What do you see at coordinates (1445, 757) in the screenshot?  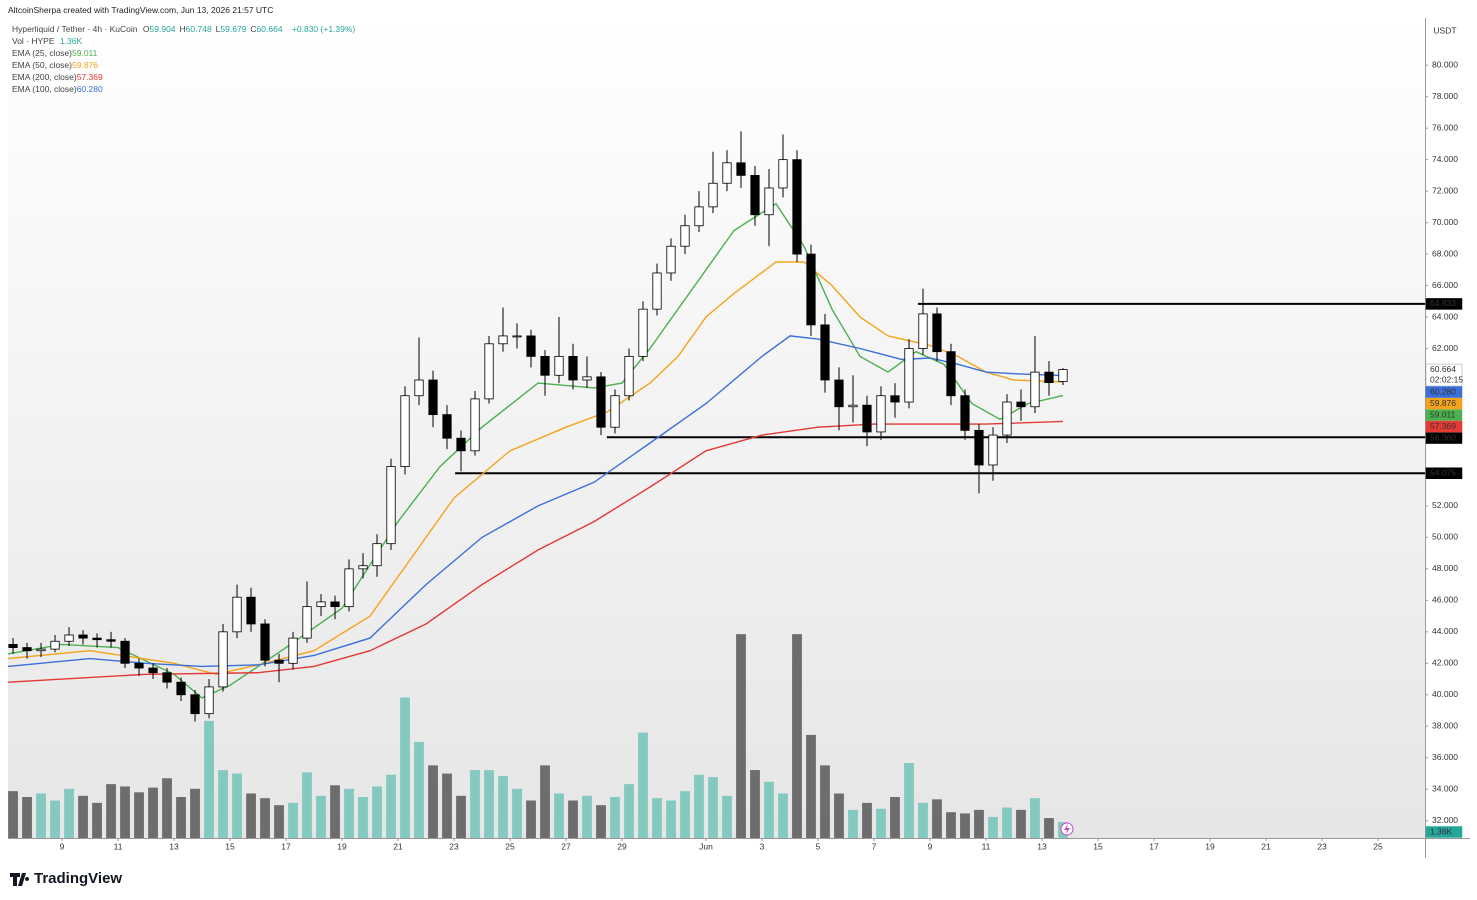 I see `y-tick-label: 36.000` at bounding box center [1445, 757].